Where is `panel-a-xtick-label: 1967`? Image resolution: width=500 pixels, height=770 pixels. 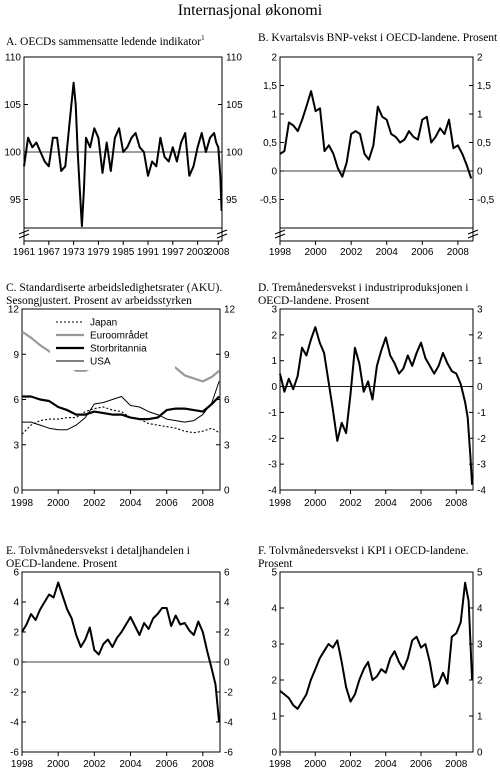
panel-a-xtick-label: 1967 is located at coordinates (49, 252).